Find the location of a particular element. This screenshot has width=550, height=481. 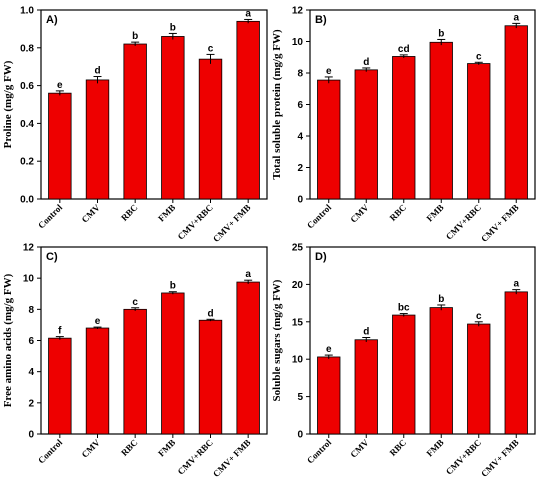

y-tick-label: 1.0 is located at coordinates (27, 11).